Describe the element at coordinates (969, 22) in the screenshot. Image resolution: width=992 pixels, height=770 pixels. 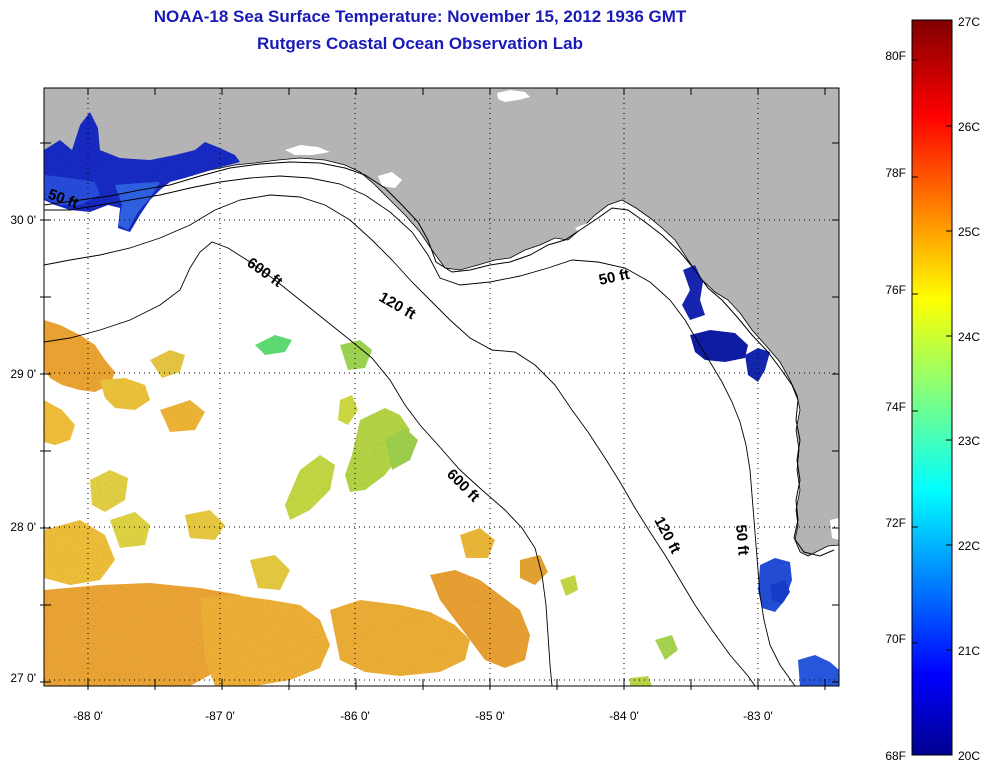
I see `colorbar-c-label: 27C` at that location.